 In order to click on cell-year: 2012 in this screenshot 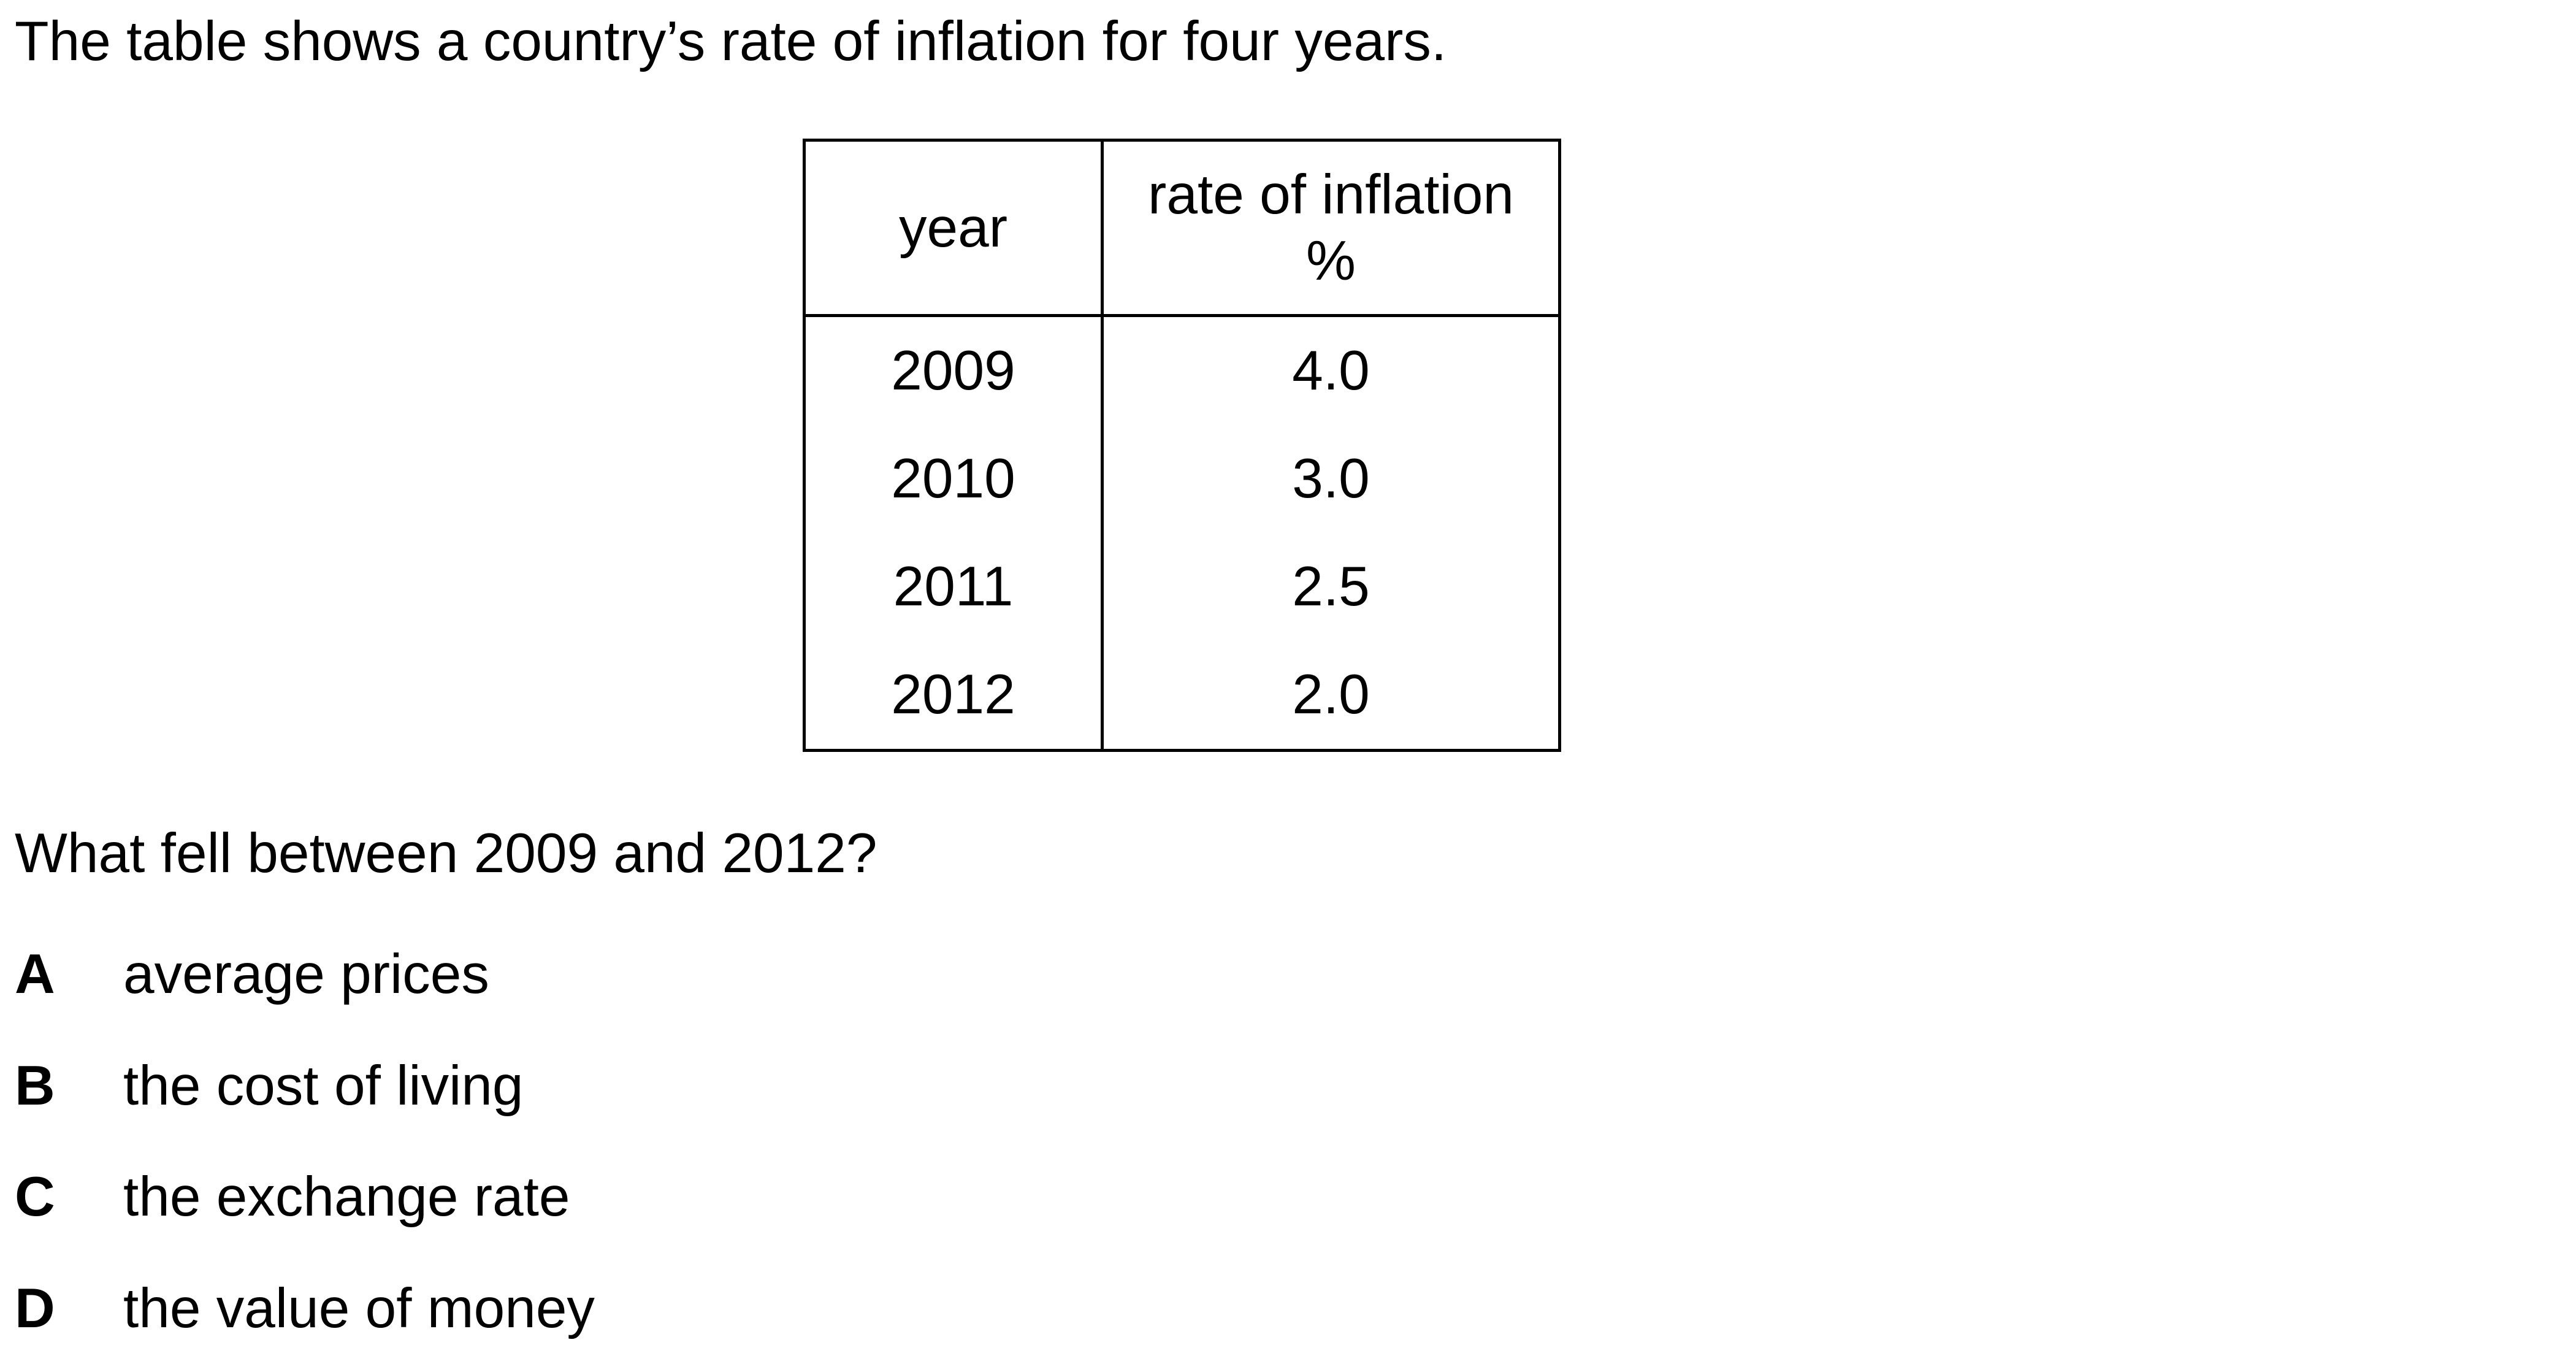, I will do `click(953, 696)`.